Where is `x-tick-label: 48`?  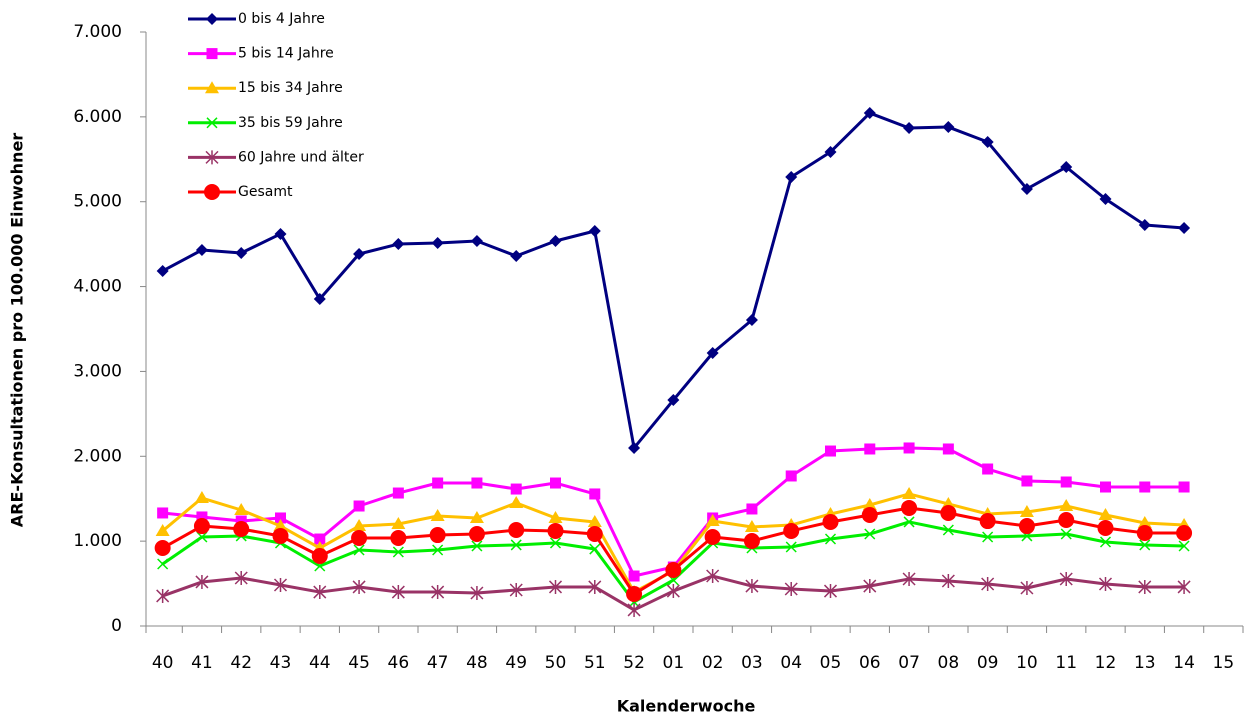
x-tick-label: 48 is located at coordinates (477, 663).